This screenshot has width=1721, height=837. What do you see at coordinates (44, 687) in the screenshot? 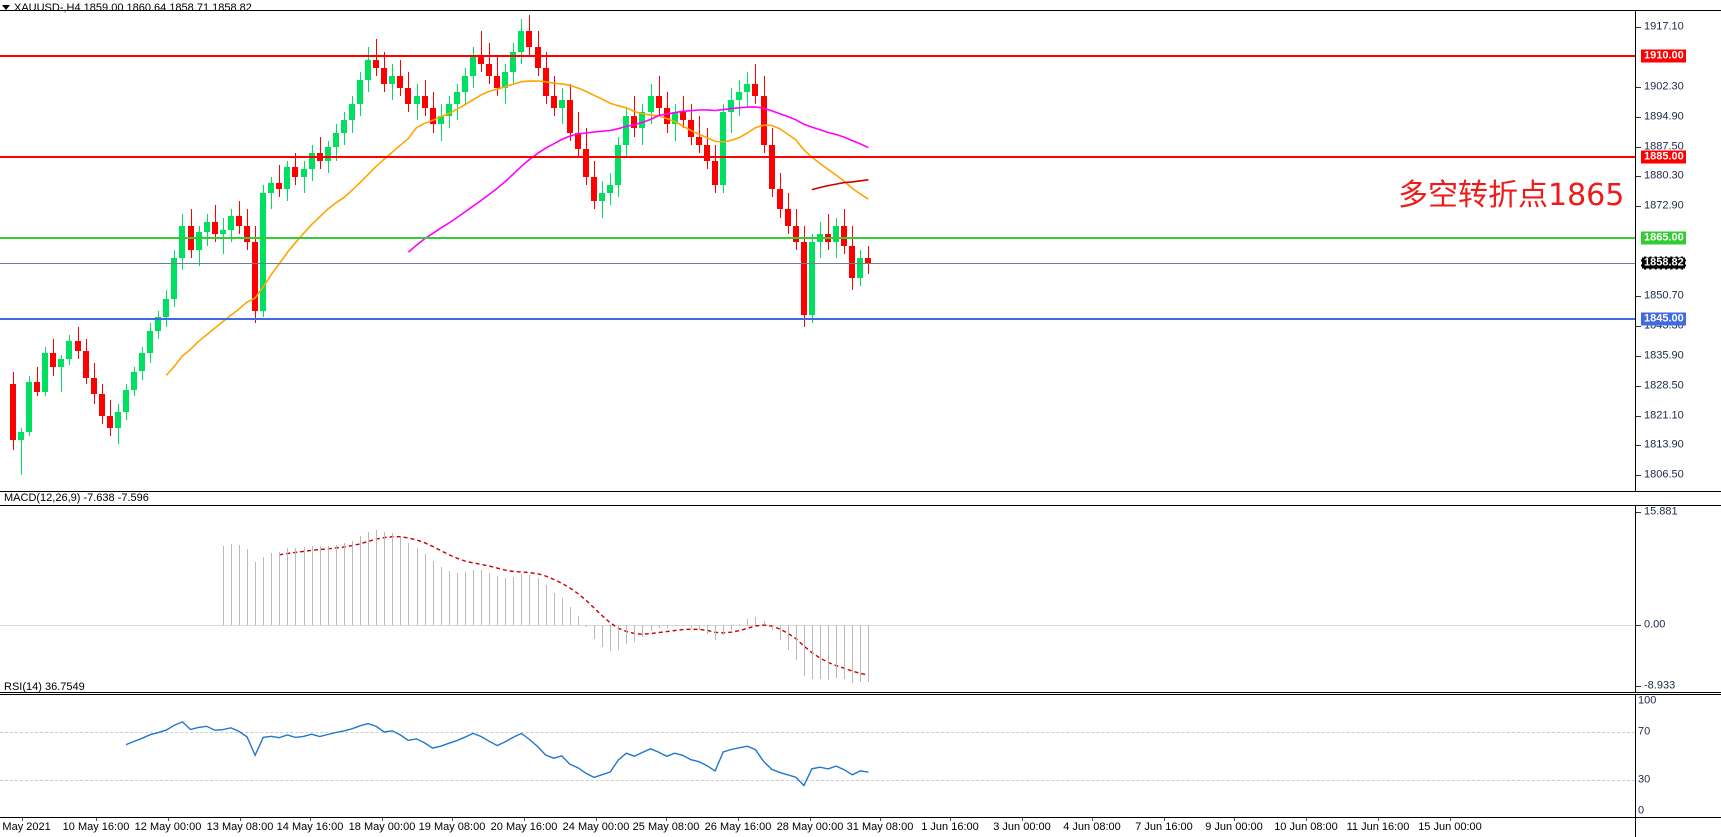
I see `rsi-label: RSI(14) 36.7549` at bounding box center [44, 687].